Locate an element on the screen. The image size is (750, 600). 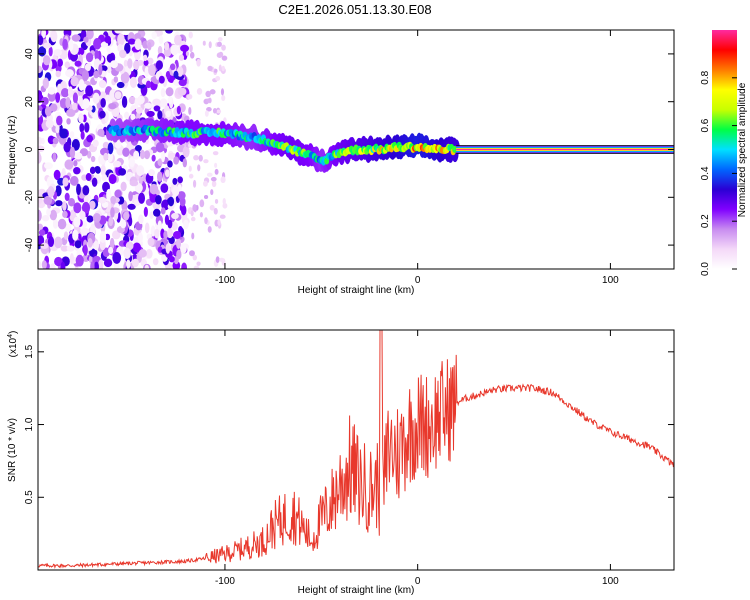
colorbar-tick-label: 0.4 is located at coordinates (705, 173).